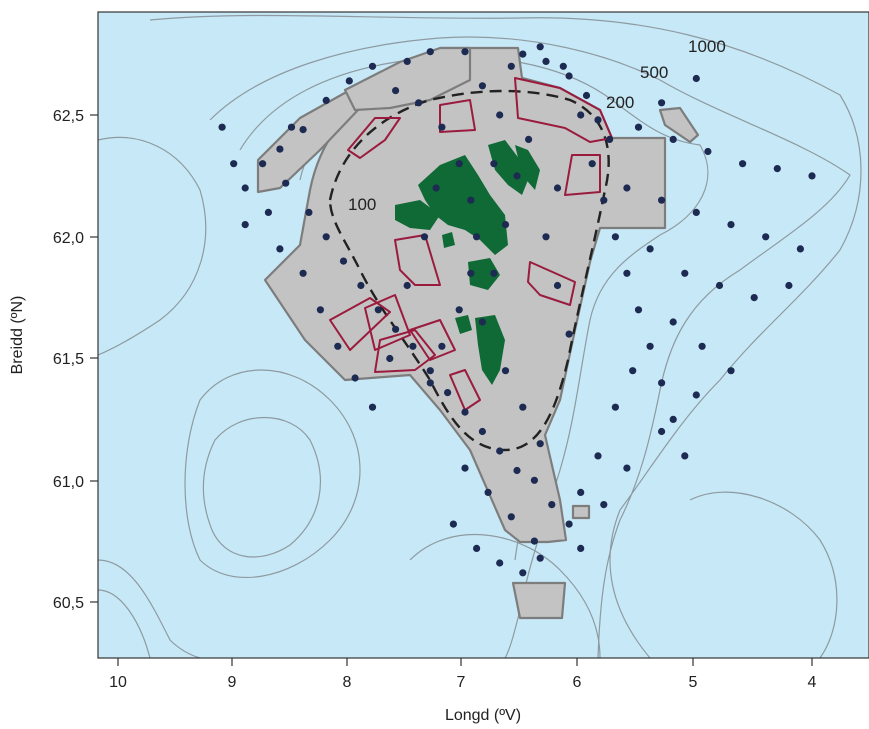 The image size is (869, 729). What do you see at coordinates (272, 474) in the screenshot?
I see `contour-bank-west` at bounding box center [272, 474].